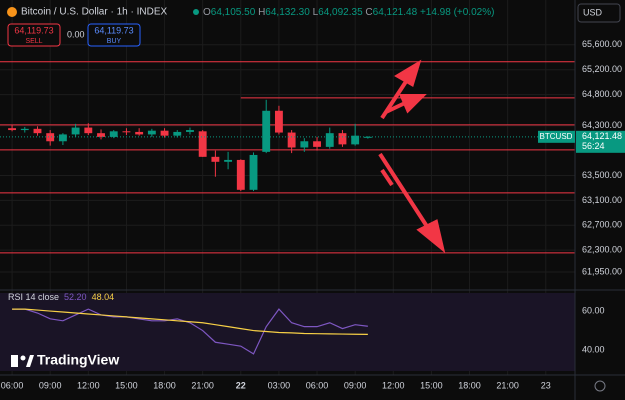  I want to click on ohlc-value: 64,105.50, so click(233, 12).